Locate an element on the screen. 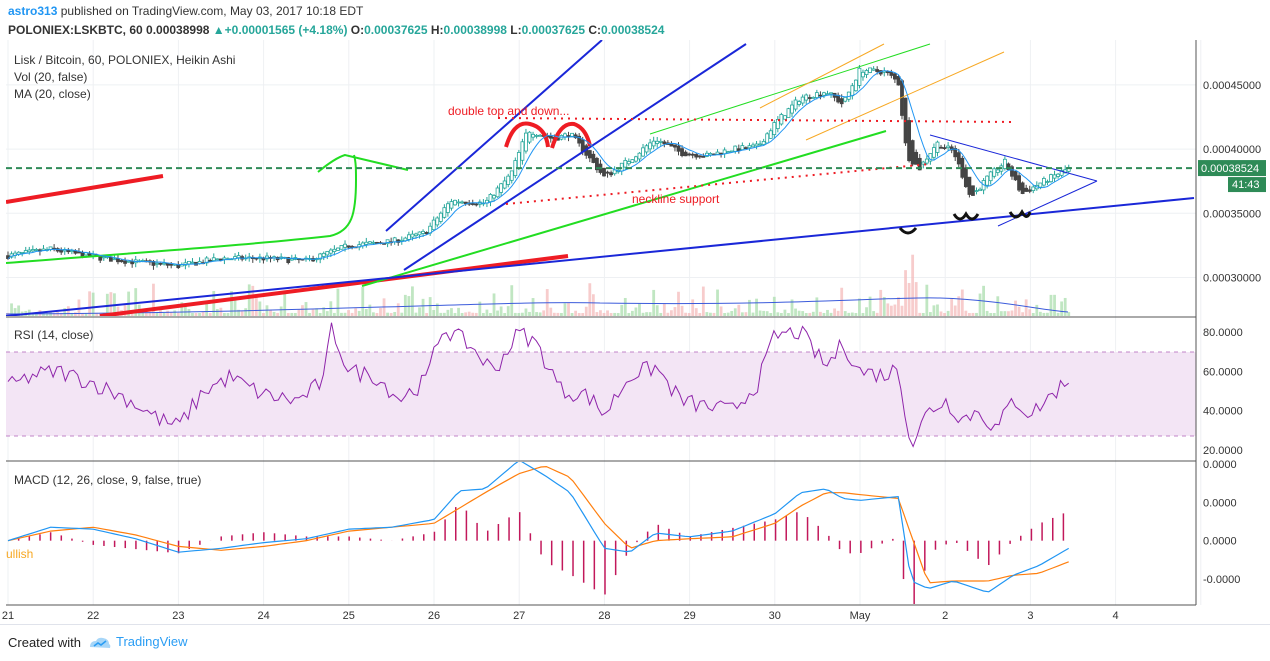 This screenshot has height=661, width=1270. green-trendline is located at coordinates (624, 208).